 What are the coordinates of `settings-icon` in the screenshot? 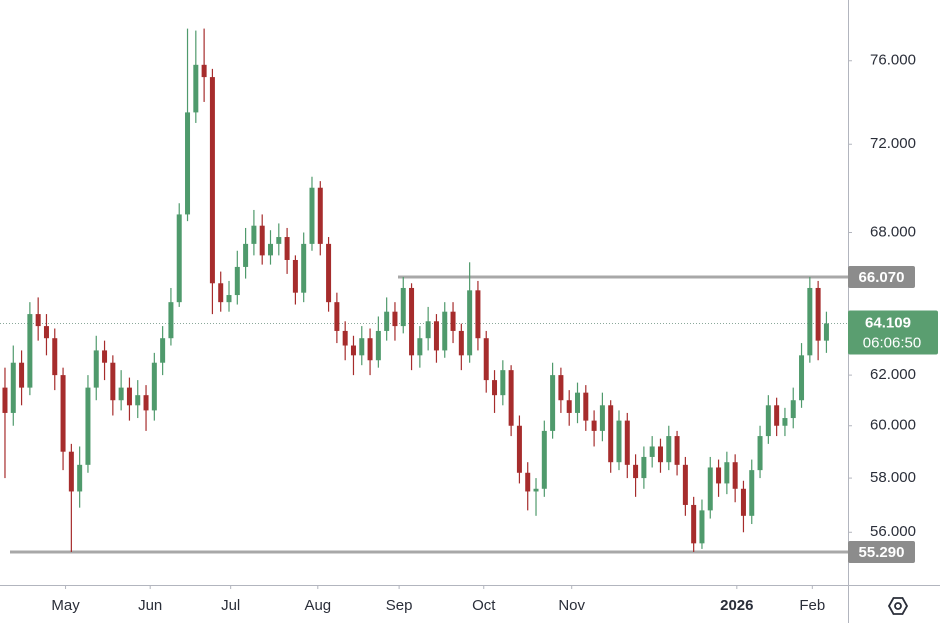 It's located at (898, 606).